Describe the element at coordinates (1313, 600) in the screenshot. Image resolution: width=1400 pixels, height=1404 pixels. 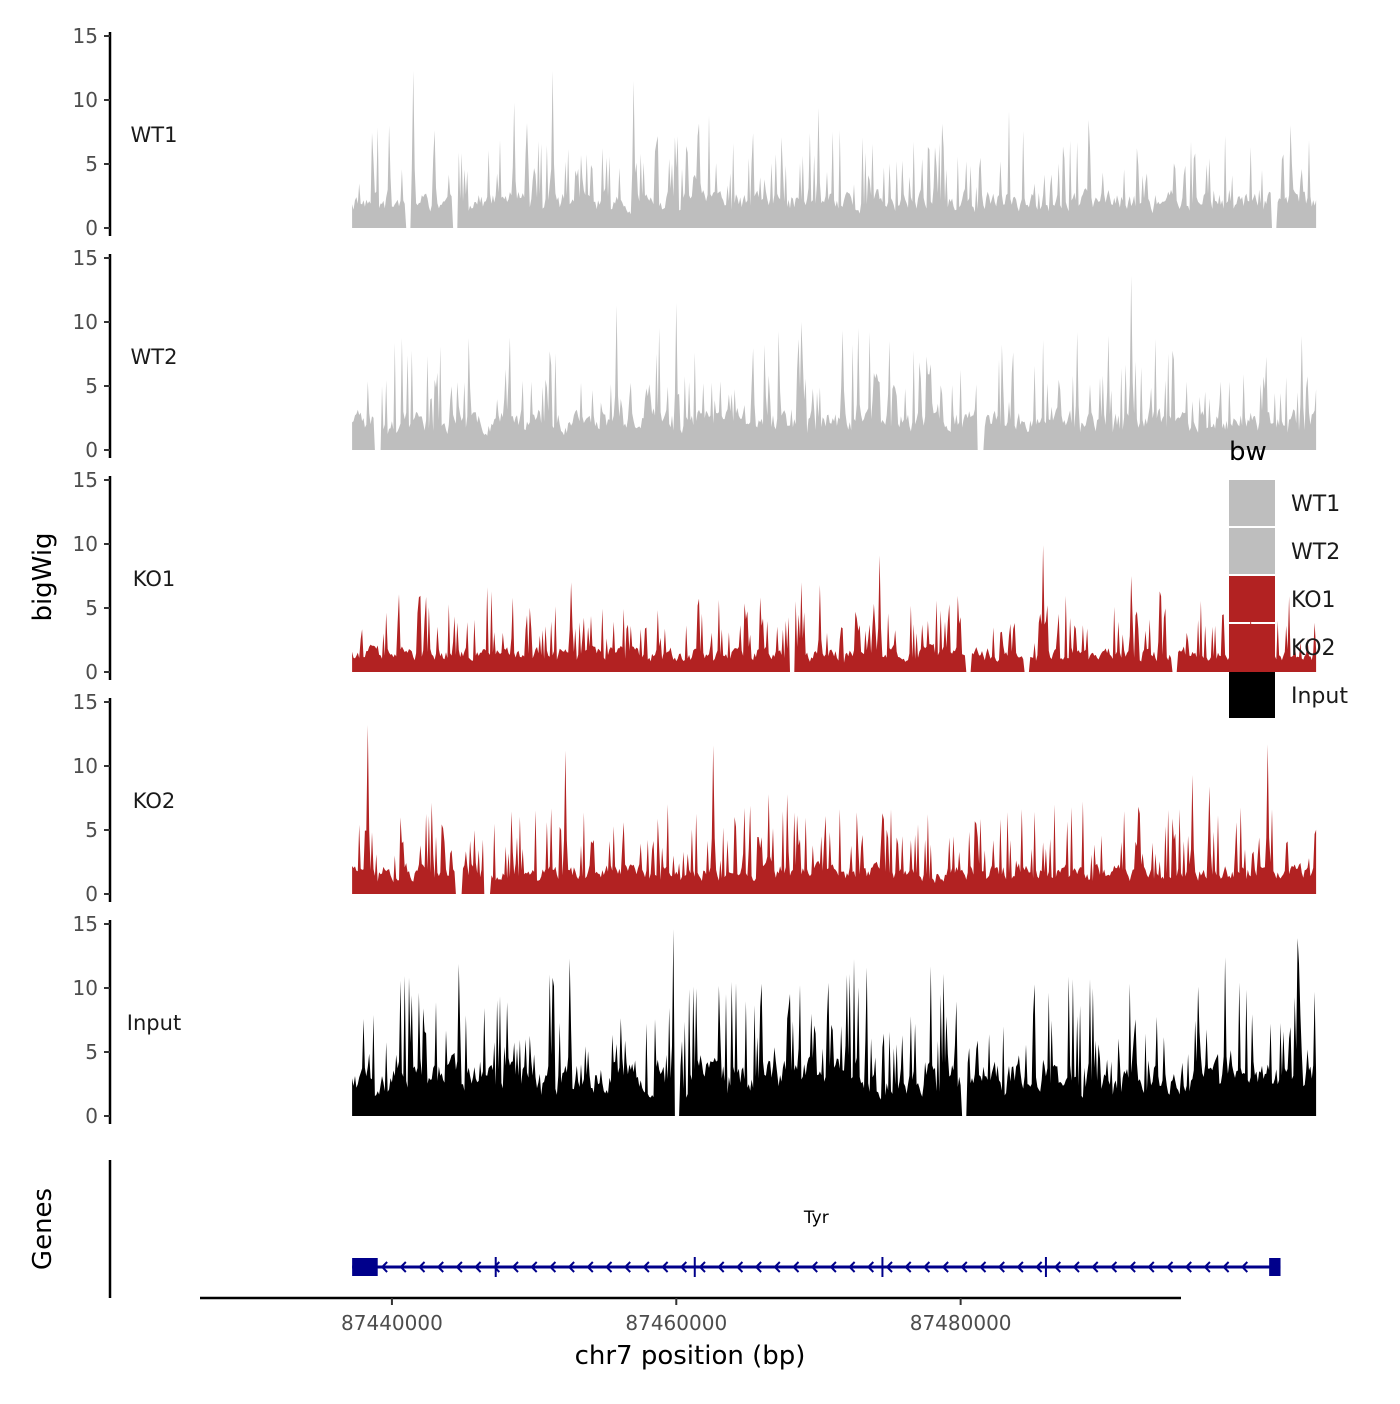
I see `legend-label: KO1` at that location.